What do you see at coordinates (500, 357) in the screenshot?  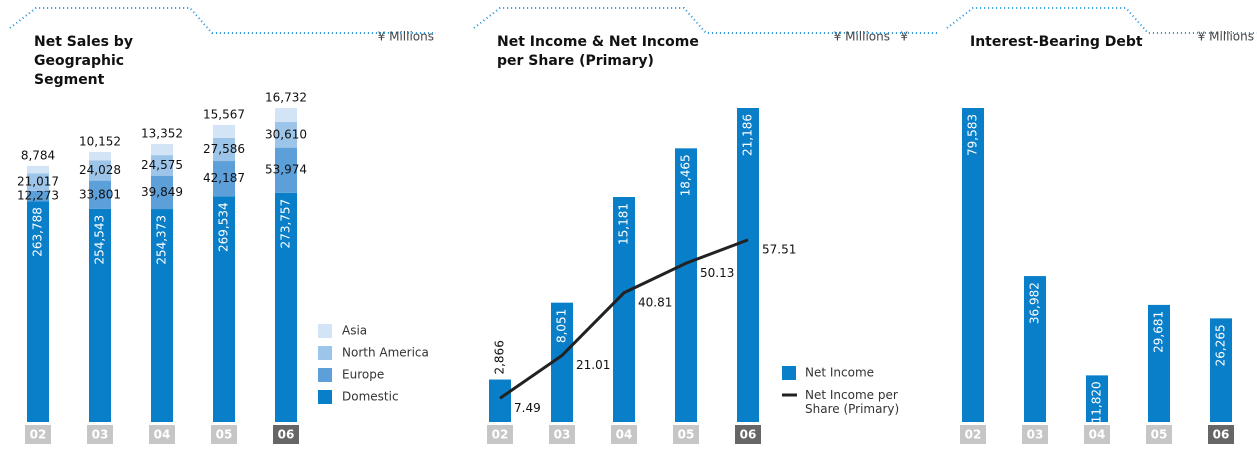 I see `value-label: 2,866` at bounding box center [500, 357].